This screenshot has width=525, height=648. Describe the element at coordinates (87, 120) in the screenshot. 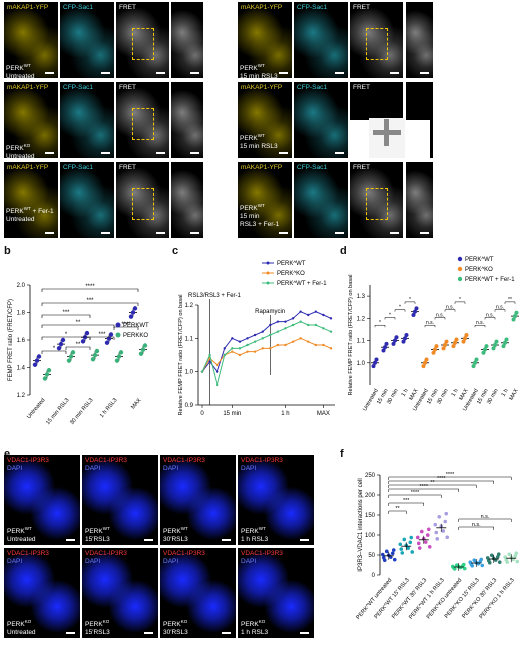

I see `micro-tile-left-r1-c1: CFP-Sac1` at that location.